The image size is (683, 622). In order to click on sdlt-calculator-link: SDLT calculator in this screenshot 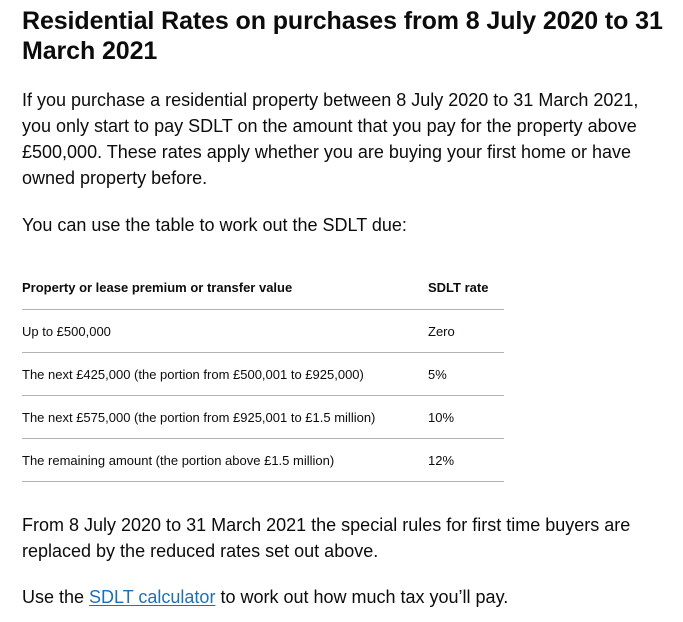, I will do `click(152, 597)`.